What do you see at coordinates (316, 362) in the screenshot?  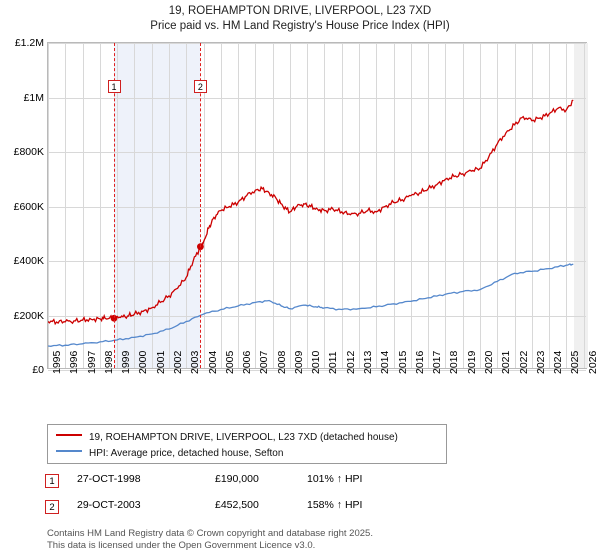 I see `x-tick-label: 2010` at bounding box center [316, 362].